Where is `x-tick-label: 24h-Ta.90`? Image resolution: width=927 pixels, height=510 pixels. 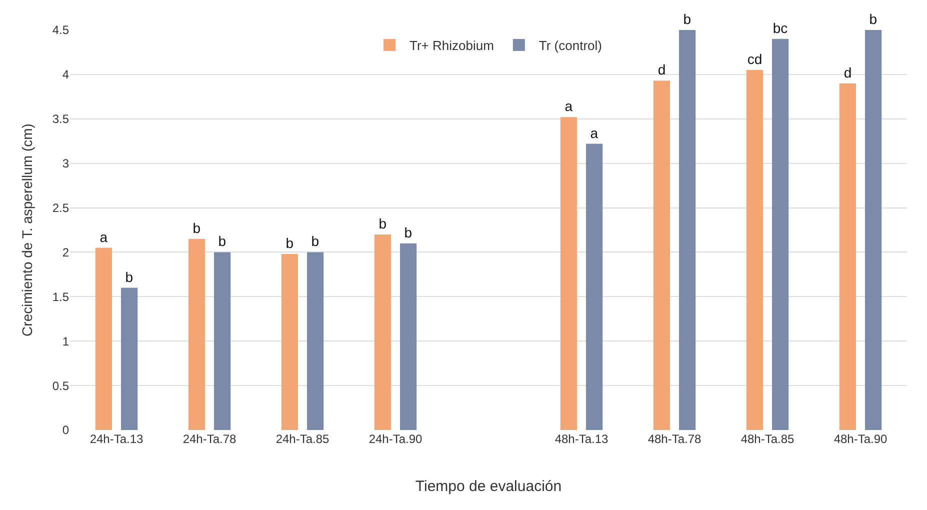
x-tick-label: 24h-Ta.90 is located at coordinates (395, 439).